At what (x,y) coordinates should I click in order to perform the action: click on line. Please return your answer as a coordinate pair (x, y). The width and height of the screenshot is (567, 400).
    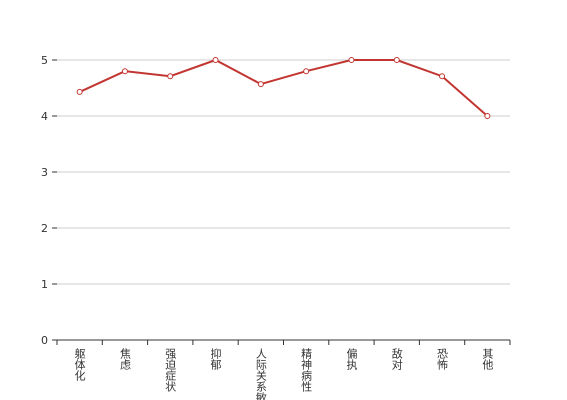
    Looking at the image, I should click on (284, 87).